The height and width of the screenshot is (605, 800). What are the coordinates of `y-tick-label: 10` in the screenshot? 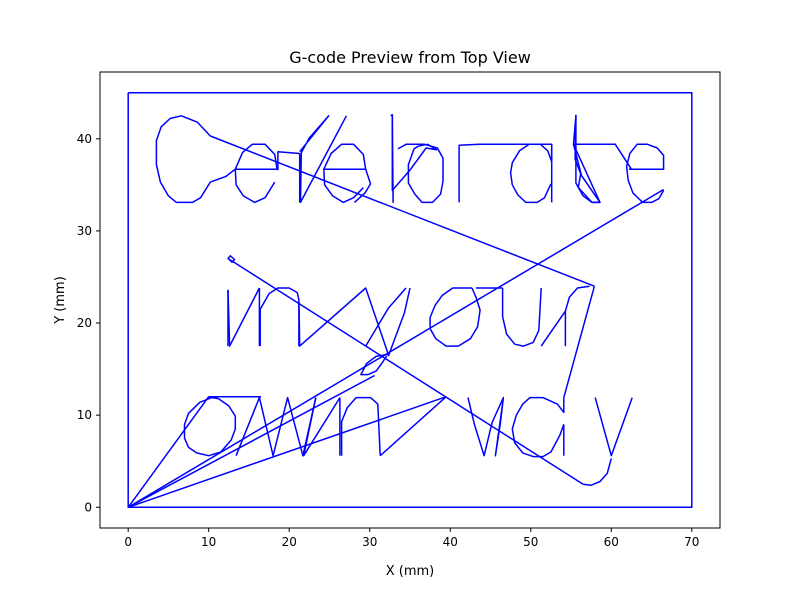 It's located at (84, 415).